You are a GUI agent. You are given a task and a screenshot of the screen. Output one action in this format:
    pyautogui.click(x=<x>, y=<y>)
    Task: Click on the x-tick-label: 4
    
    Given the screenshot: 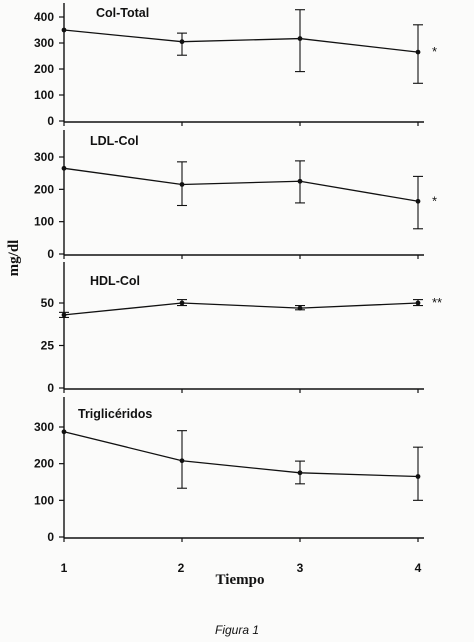 What is the action you would take?
    pyautogui.click(x=418, y=568)
    